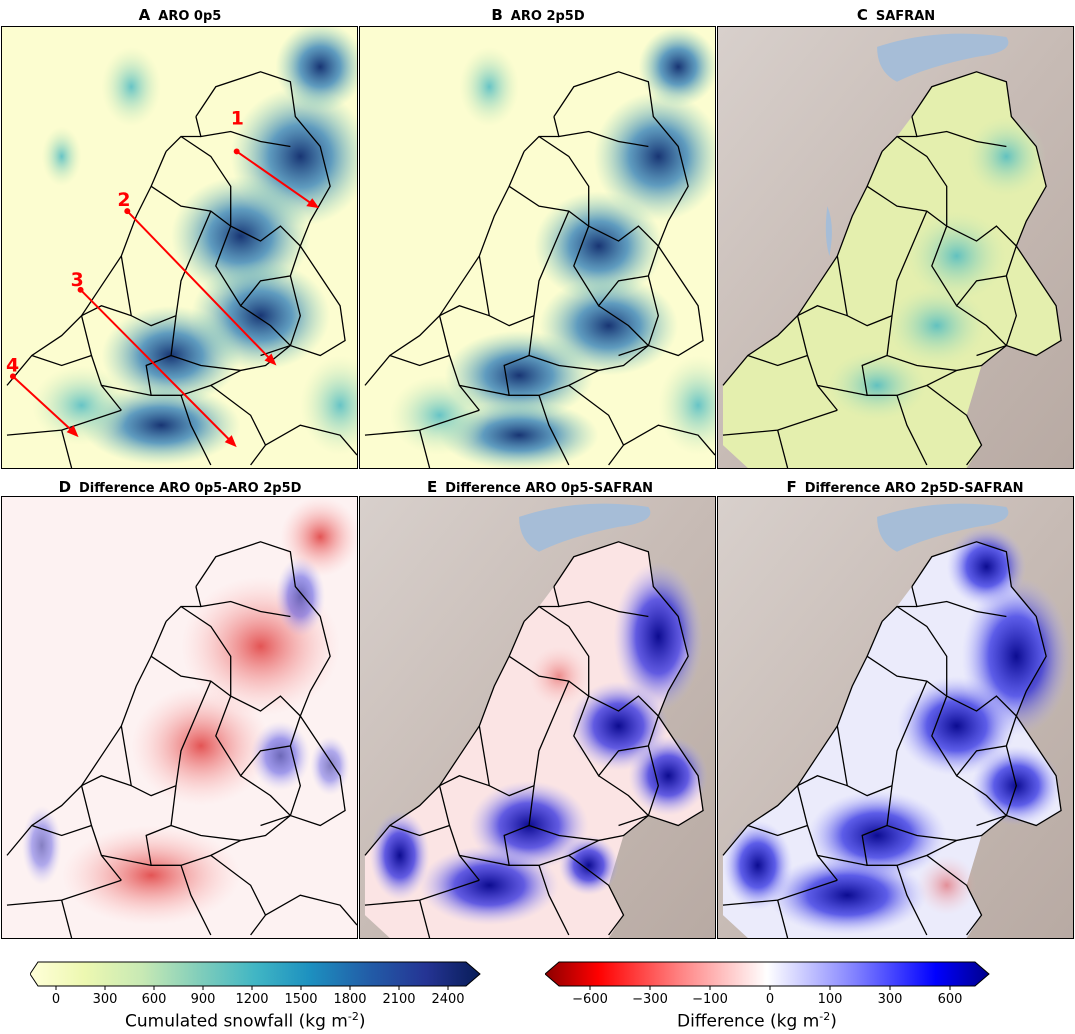 The height and width of the screenshot is (1034, 1075). I want to click on colorbar-tick-label: −600, so click(590, 998).